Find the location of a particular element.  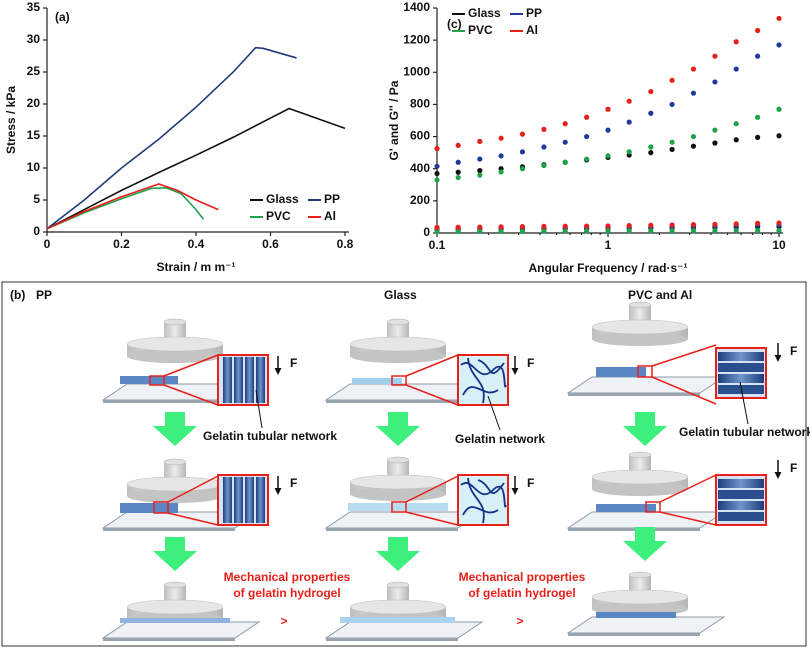

comparison-text: of gelatin hydrogel is located at coordinates (521, 593).